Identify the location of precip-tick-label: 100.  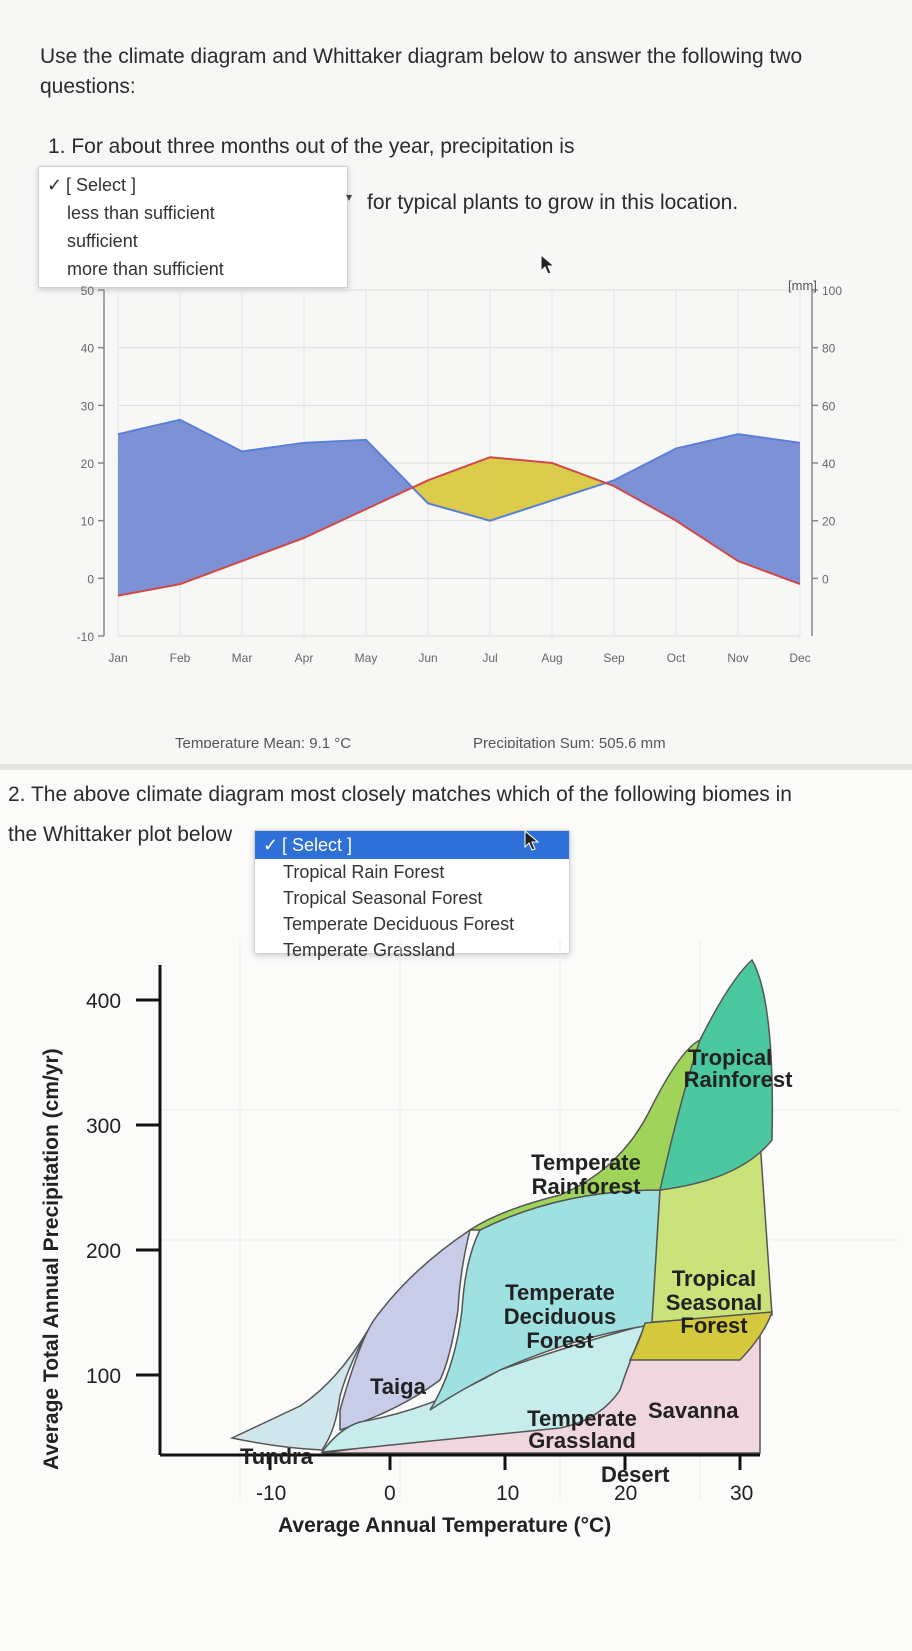
(832, 291).